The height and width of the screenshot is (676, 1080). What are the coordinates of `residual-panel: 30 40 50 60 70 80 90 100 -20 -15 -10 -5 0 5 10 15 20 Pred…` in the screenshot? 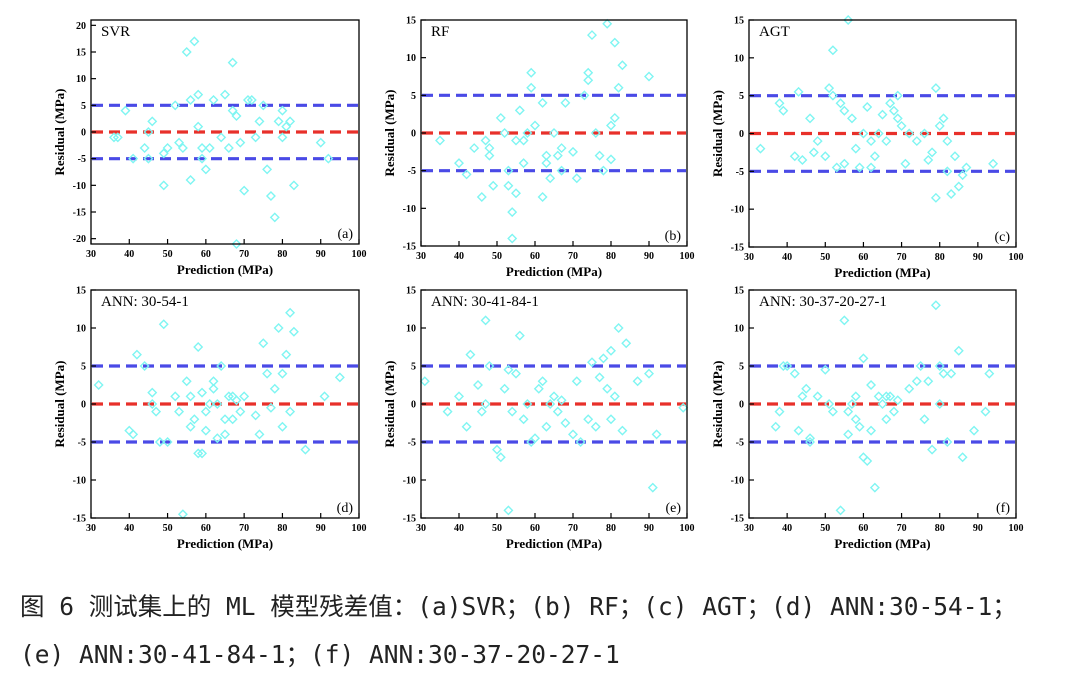 It's located at (209, 148).